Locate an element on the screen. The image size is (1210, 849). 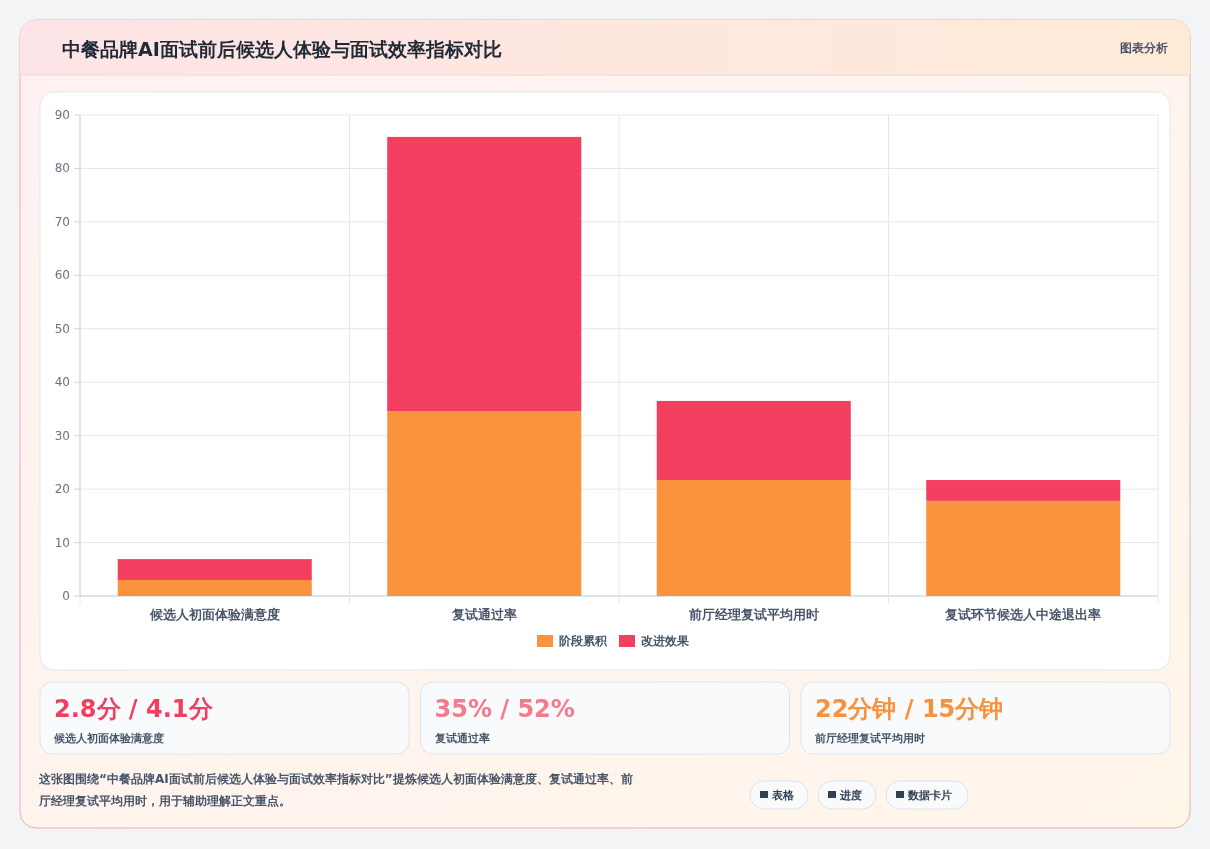
text: 表格 is located at coordinates (783, 795).